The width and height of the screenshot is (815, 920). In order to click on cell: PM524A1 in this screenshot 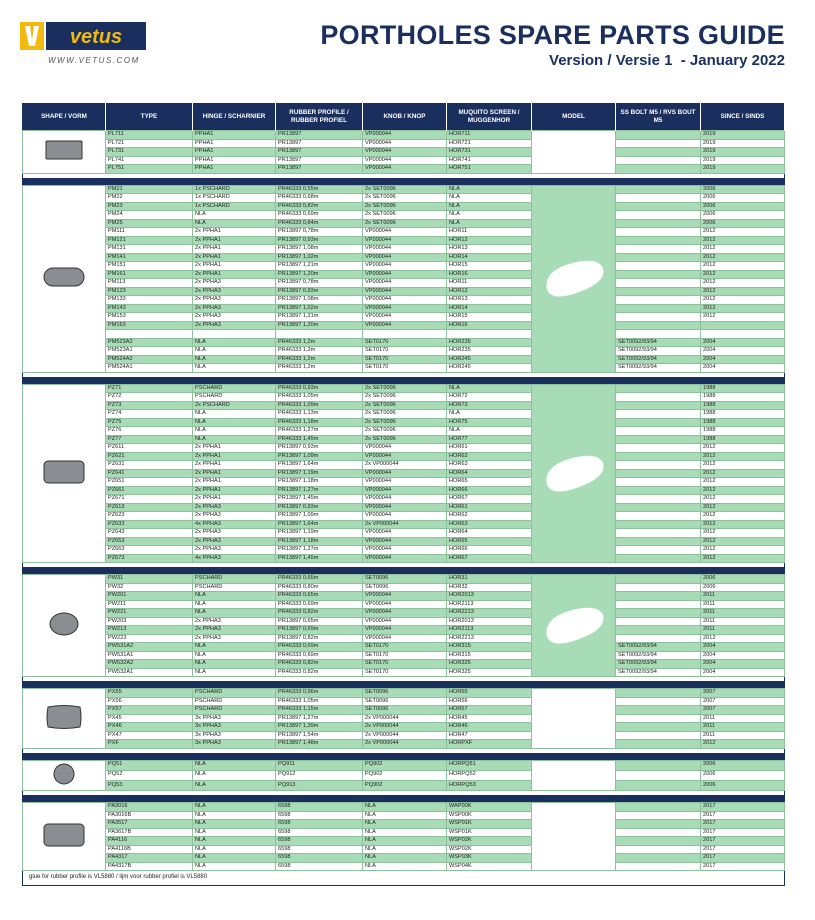, I will do `click(149, 368)`.